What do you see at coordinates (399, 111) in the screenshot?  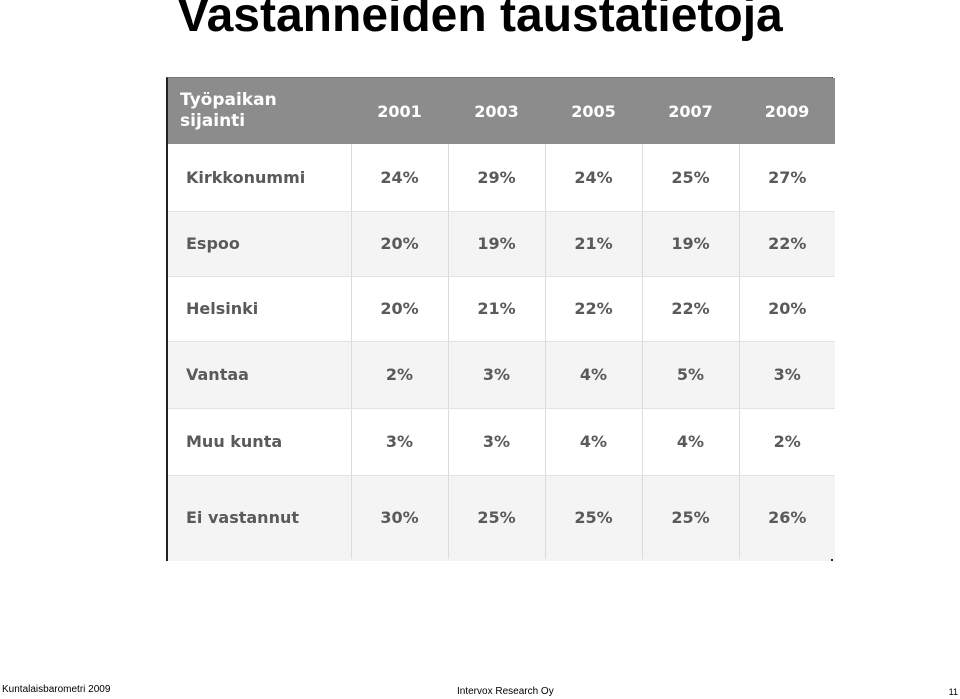 I see `header-year: 2001` at bounding box center [399, 111].